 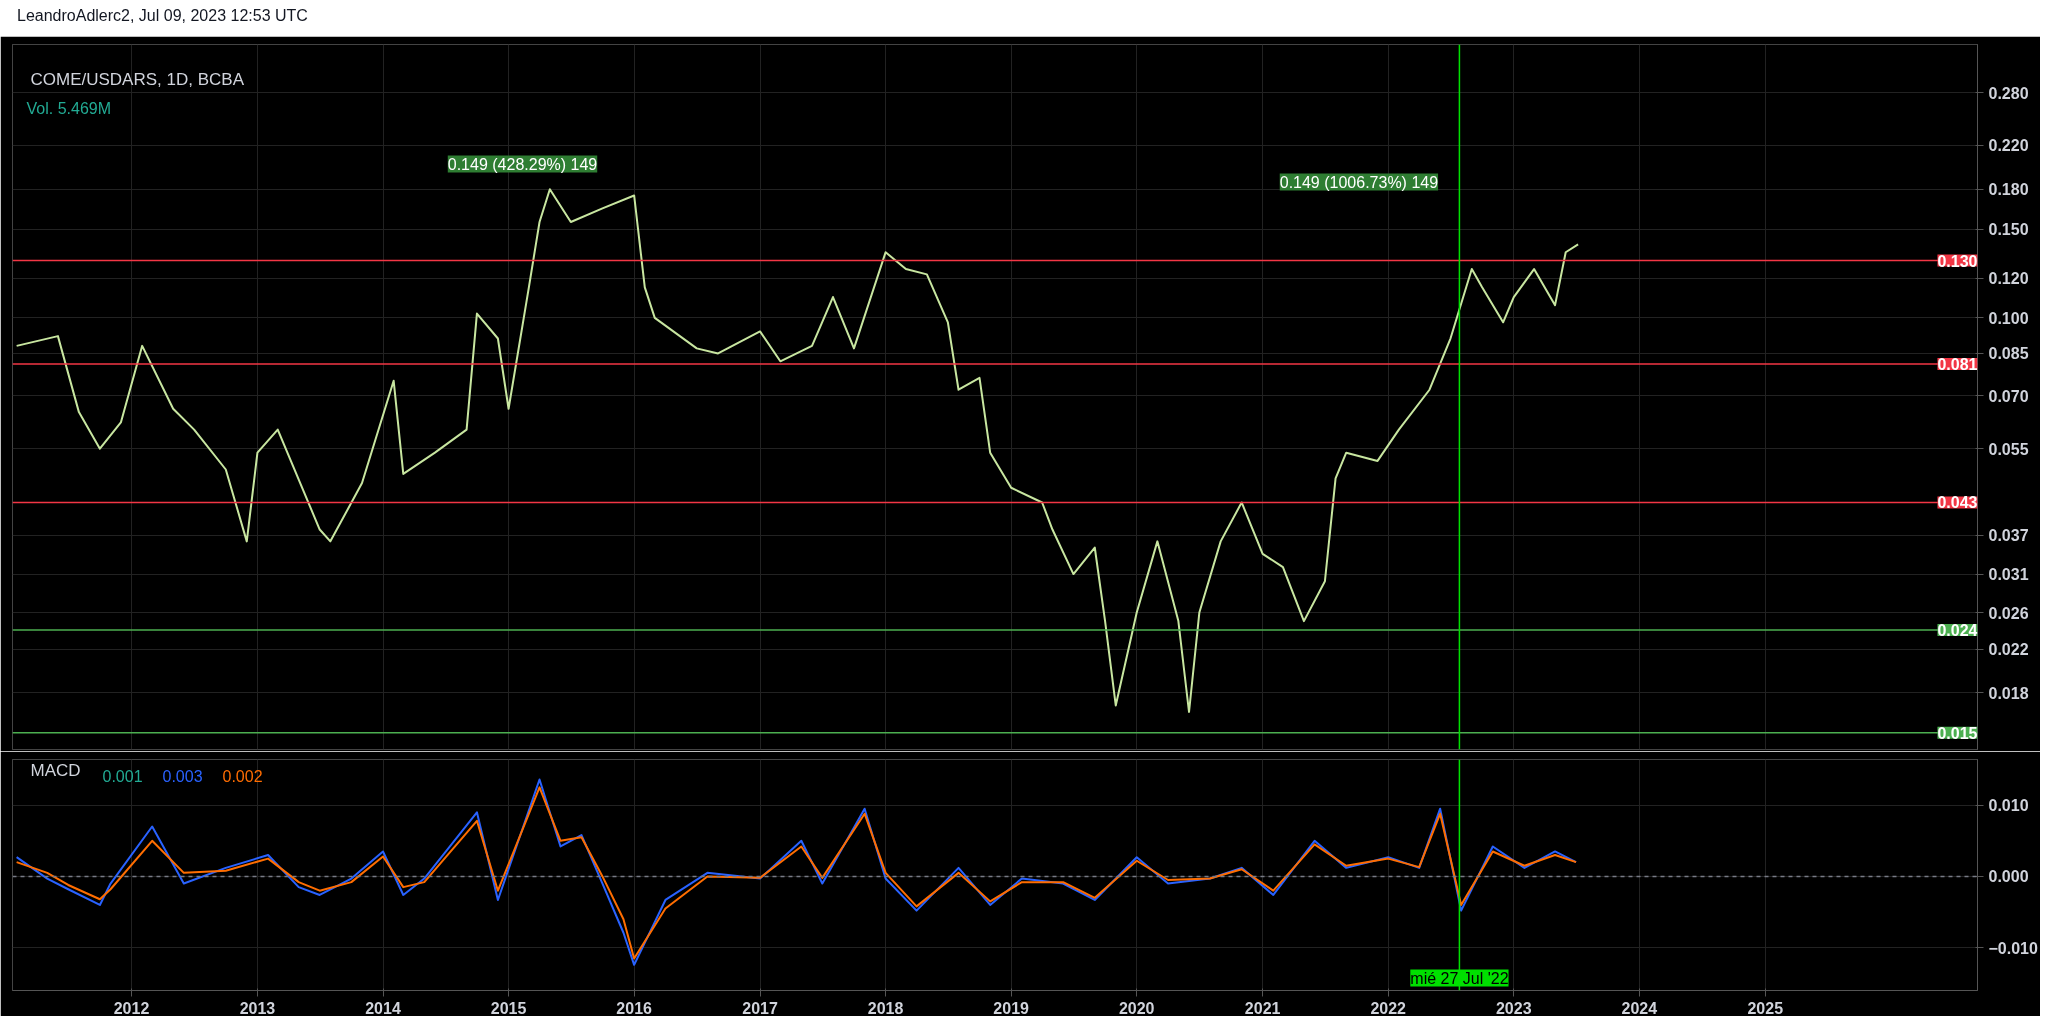 What do you see at coordinates (1513, 1008) in the screenshot?
I see `x-tick-label: 2023` at bounding box center [1513, 1008].